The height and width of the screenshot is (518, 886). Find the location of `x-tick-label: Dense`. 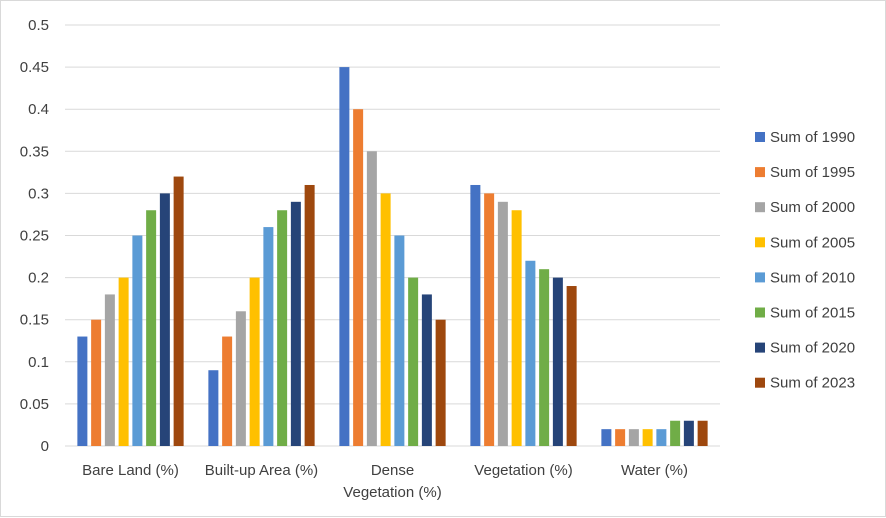

x-tick-label: Dense is located at coordinates (392, 470).